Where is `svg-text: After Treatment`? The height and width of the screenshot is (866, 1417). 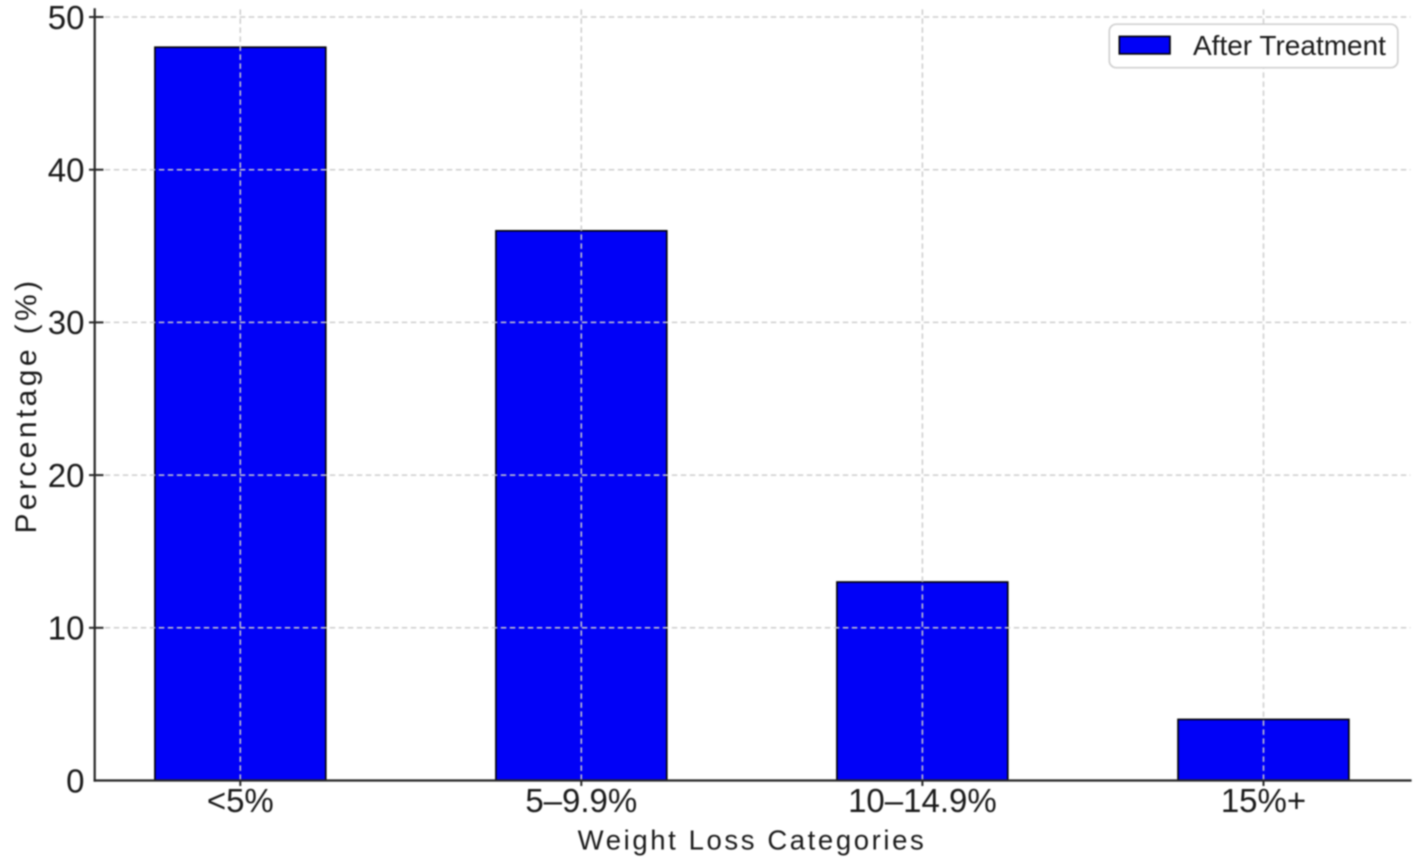
svg-text: After Treatment is located at coordinates (1289, 45).